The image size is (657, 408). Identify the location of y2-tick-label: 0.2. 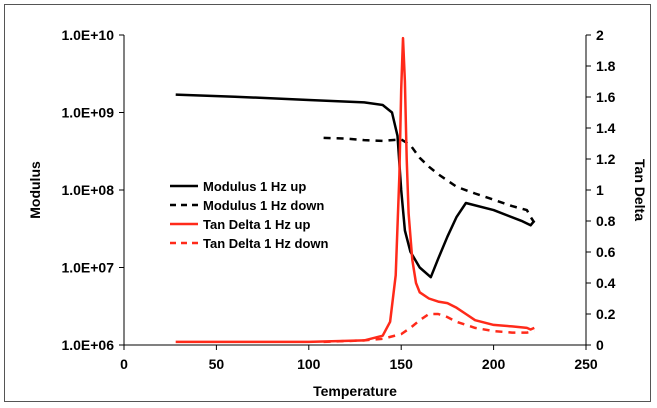
(606, 314).